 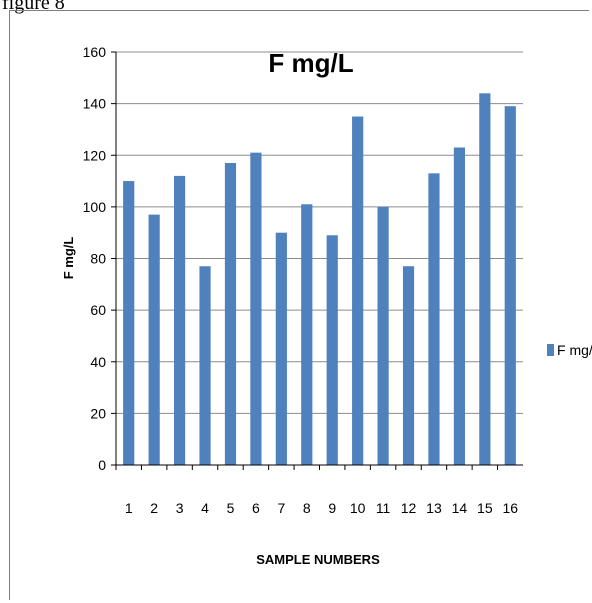 What do you see at coordinates (231, 508) in the screenshot?
I see `x-tick-label: 5` at bounding box center [231, 508].